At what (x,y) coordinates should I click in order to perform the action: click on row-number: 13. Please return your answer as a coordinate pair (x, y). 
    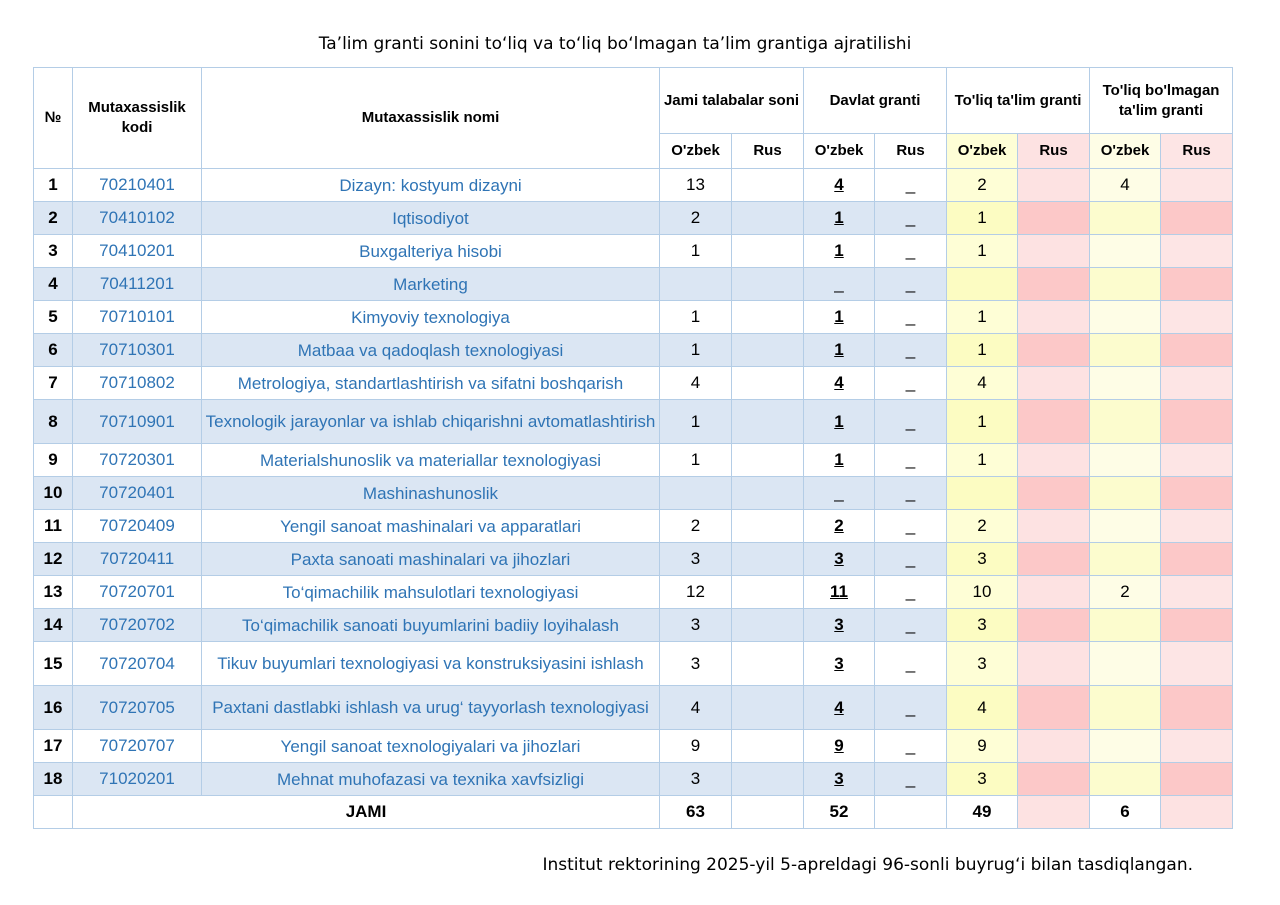
    Looking at the image, I should click on (53, 592).